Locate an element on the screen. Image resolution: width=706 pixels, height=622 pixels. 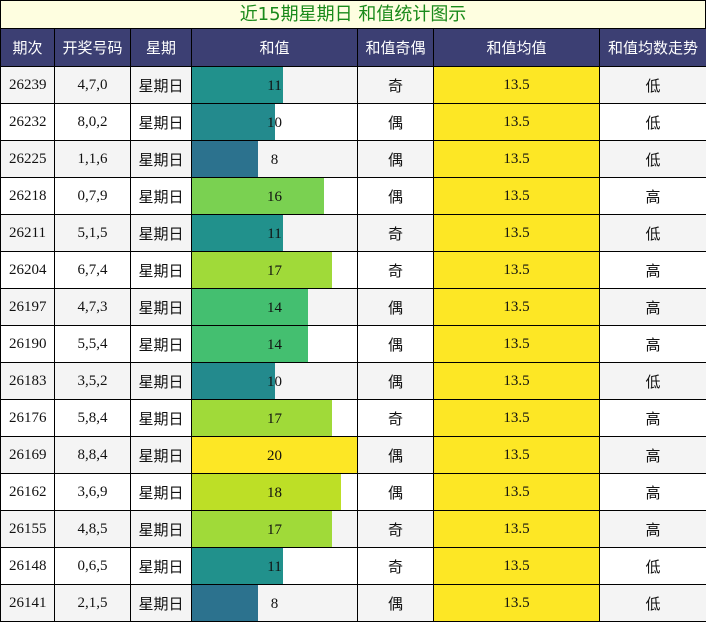
issue-cell: 26204 is located at coordinates (28, 270).